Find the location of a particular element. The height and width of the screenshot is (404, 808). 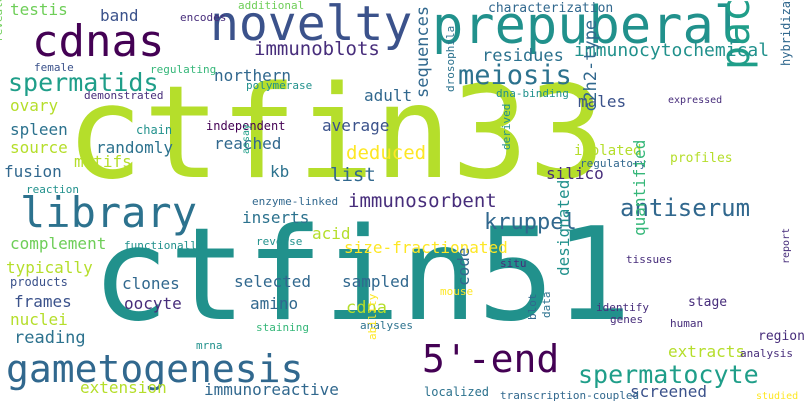

word: female is located at coordinates (54, 67).